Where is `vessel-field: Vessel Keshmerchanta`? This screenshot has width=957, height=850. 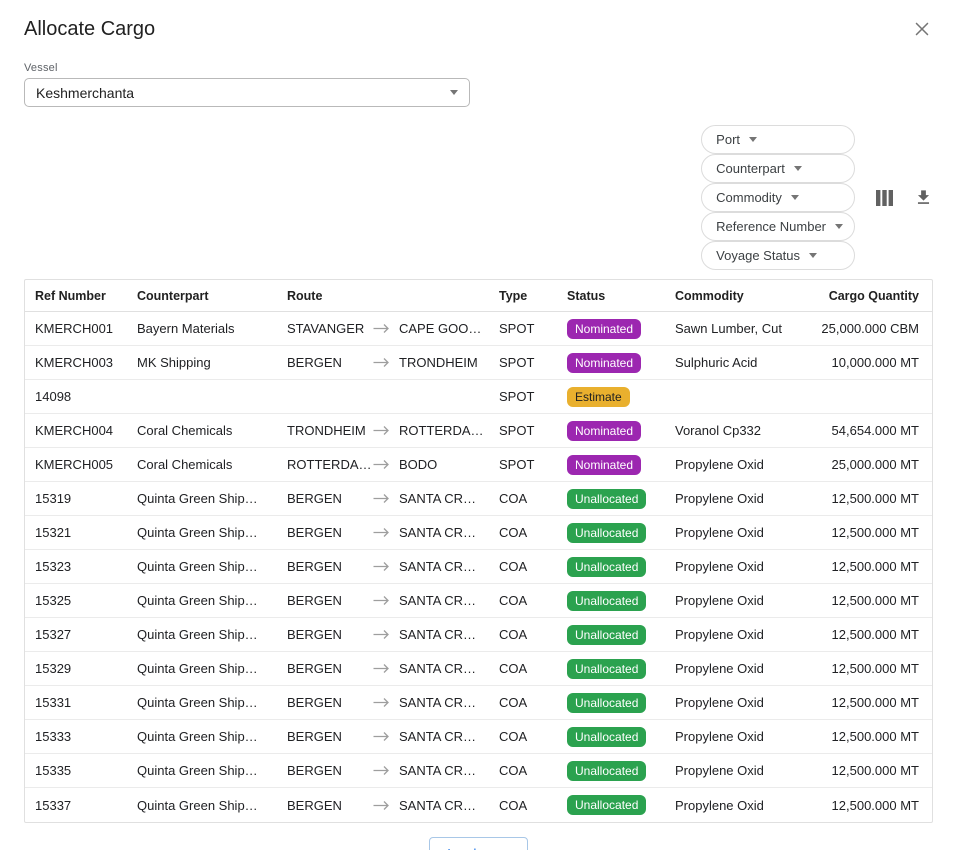 vessel-field: Vessel Keshmerchanta is located at coordinates (478, 74).